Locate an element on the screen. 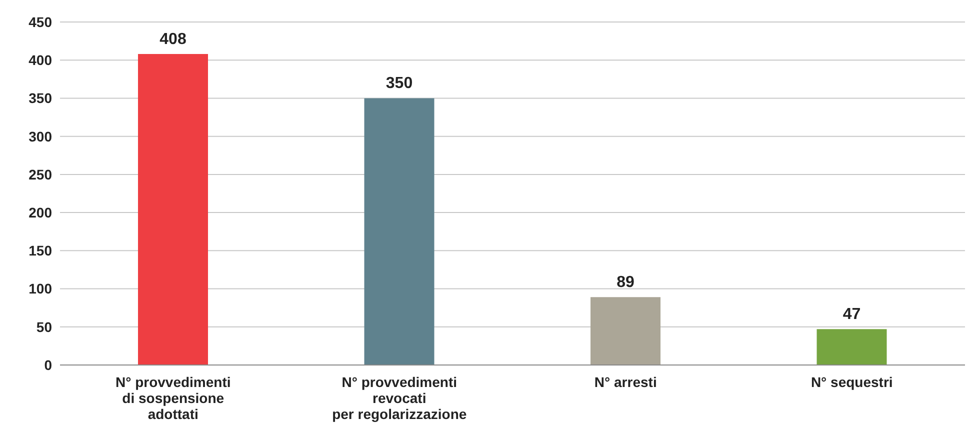 The width and height of the screenshot is (969, 438). y-tick-label: 250 is located at coordinates (40, 174).